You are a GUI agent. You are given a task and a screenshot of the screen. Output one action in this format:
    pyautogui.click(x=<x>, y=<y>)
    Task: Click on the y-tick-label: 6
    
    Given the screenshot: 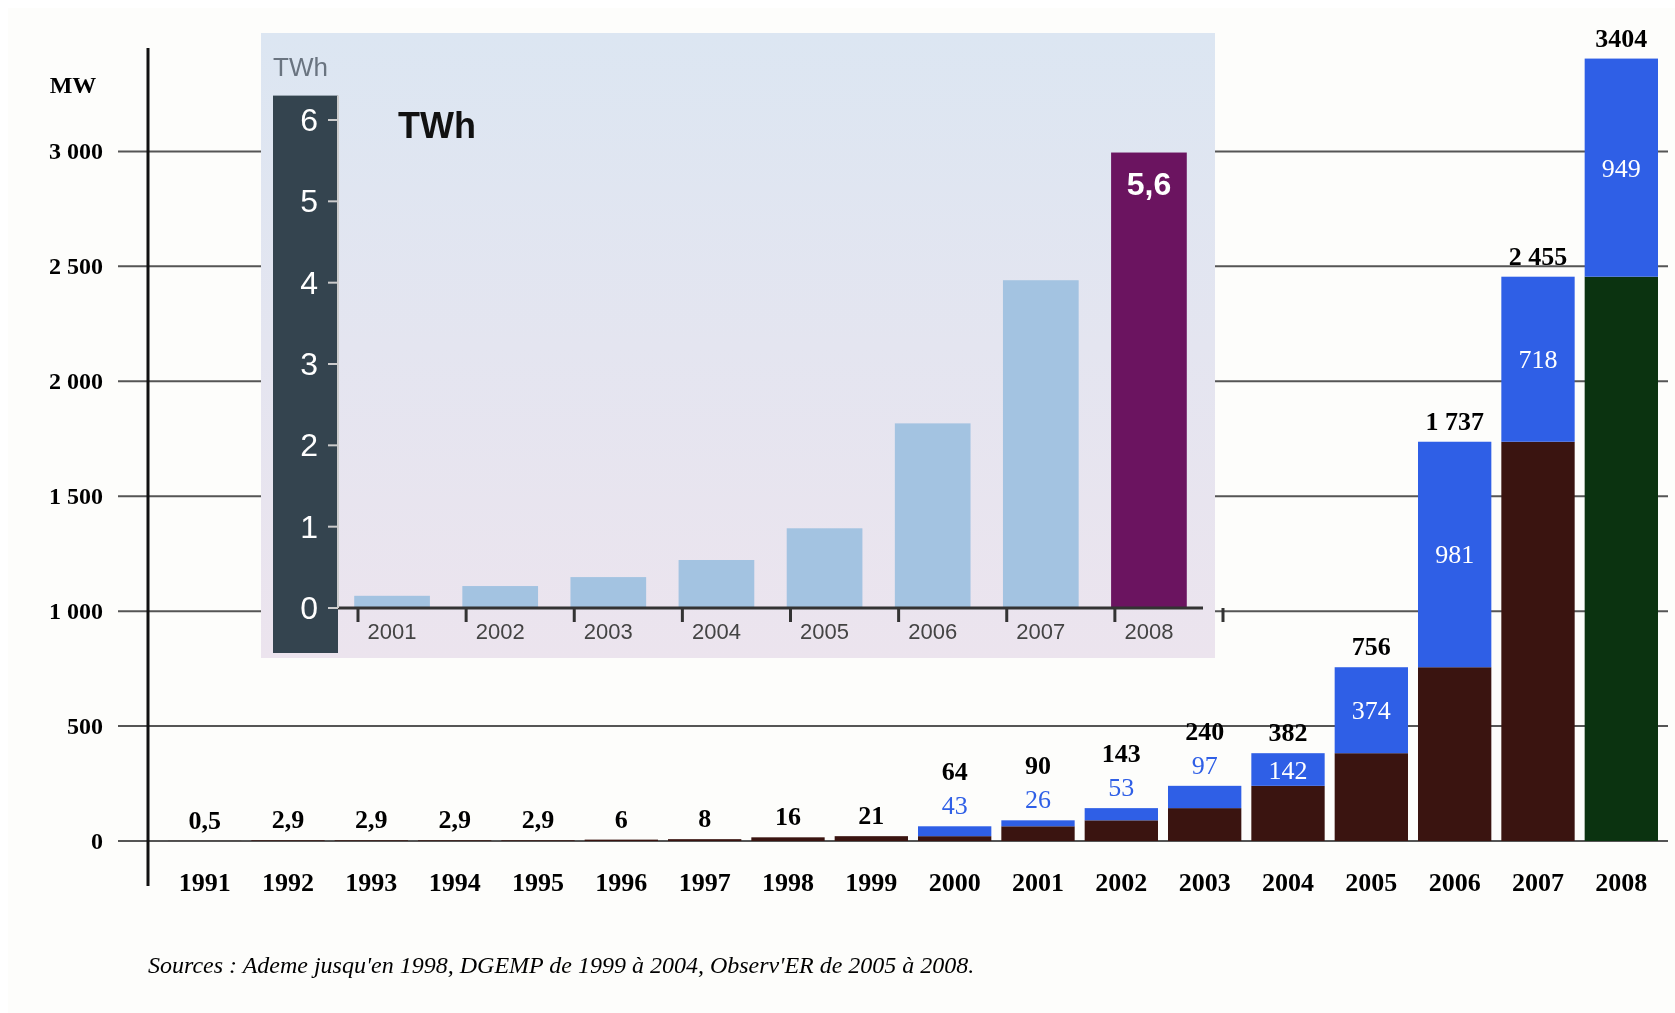 What is the action you would take?
    pyautogui.click(x=309, y=120)
    